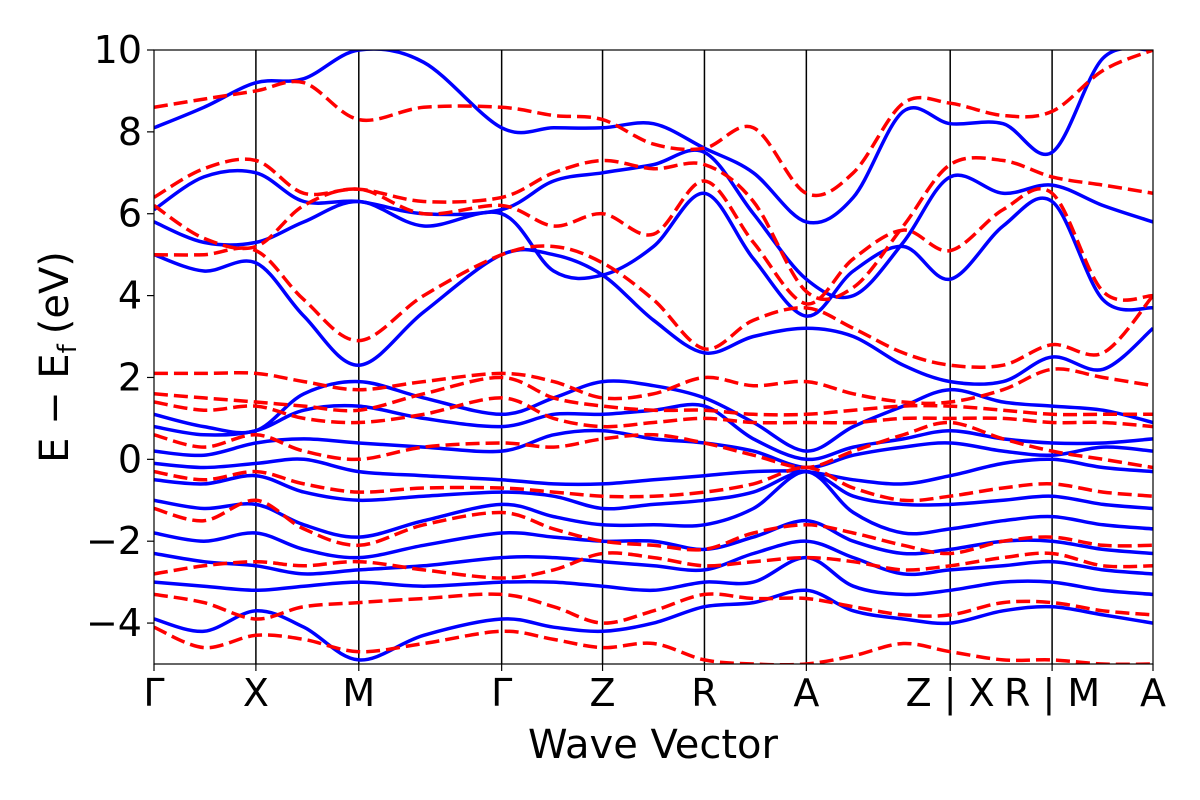 The image size is (1200, 800). I want to click on y-tick-label: 2, so click(130, 377).